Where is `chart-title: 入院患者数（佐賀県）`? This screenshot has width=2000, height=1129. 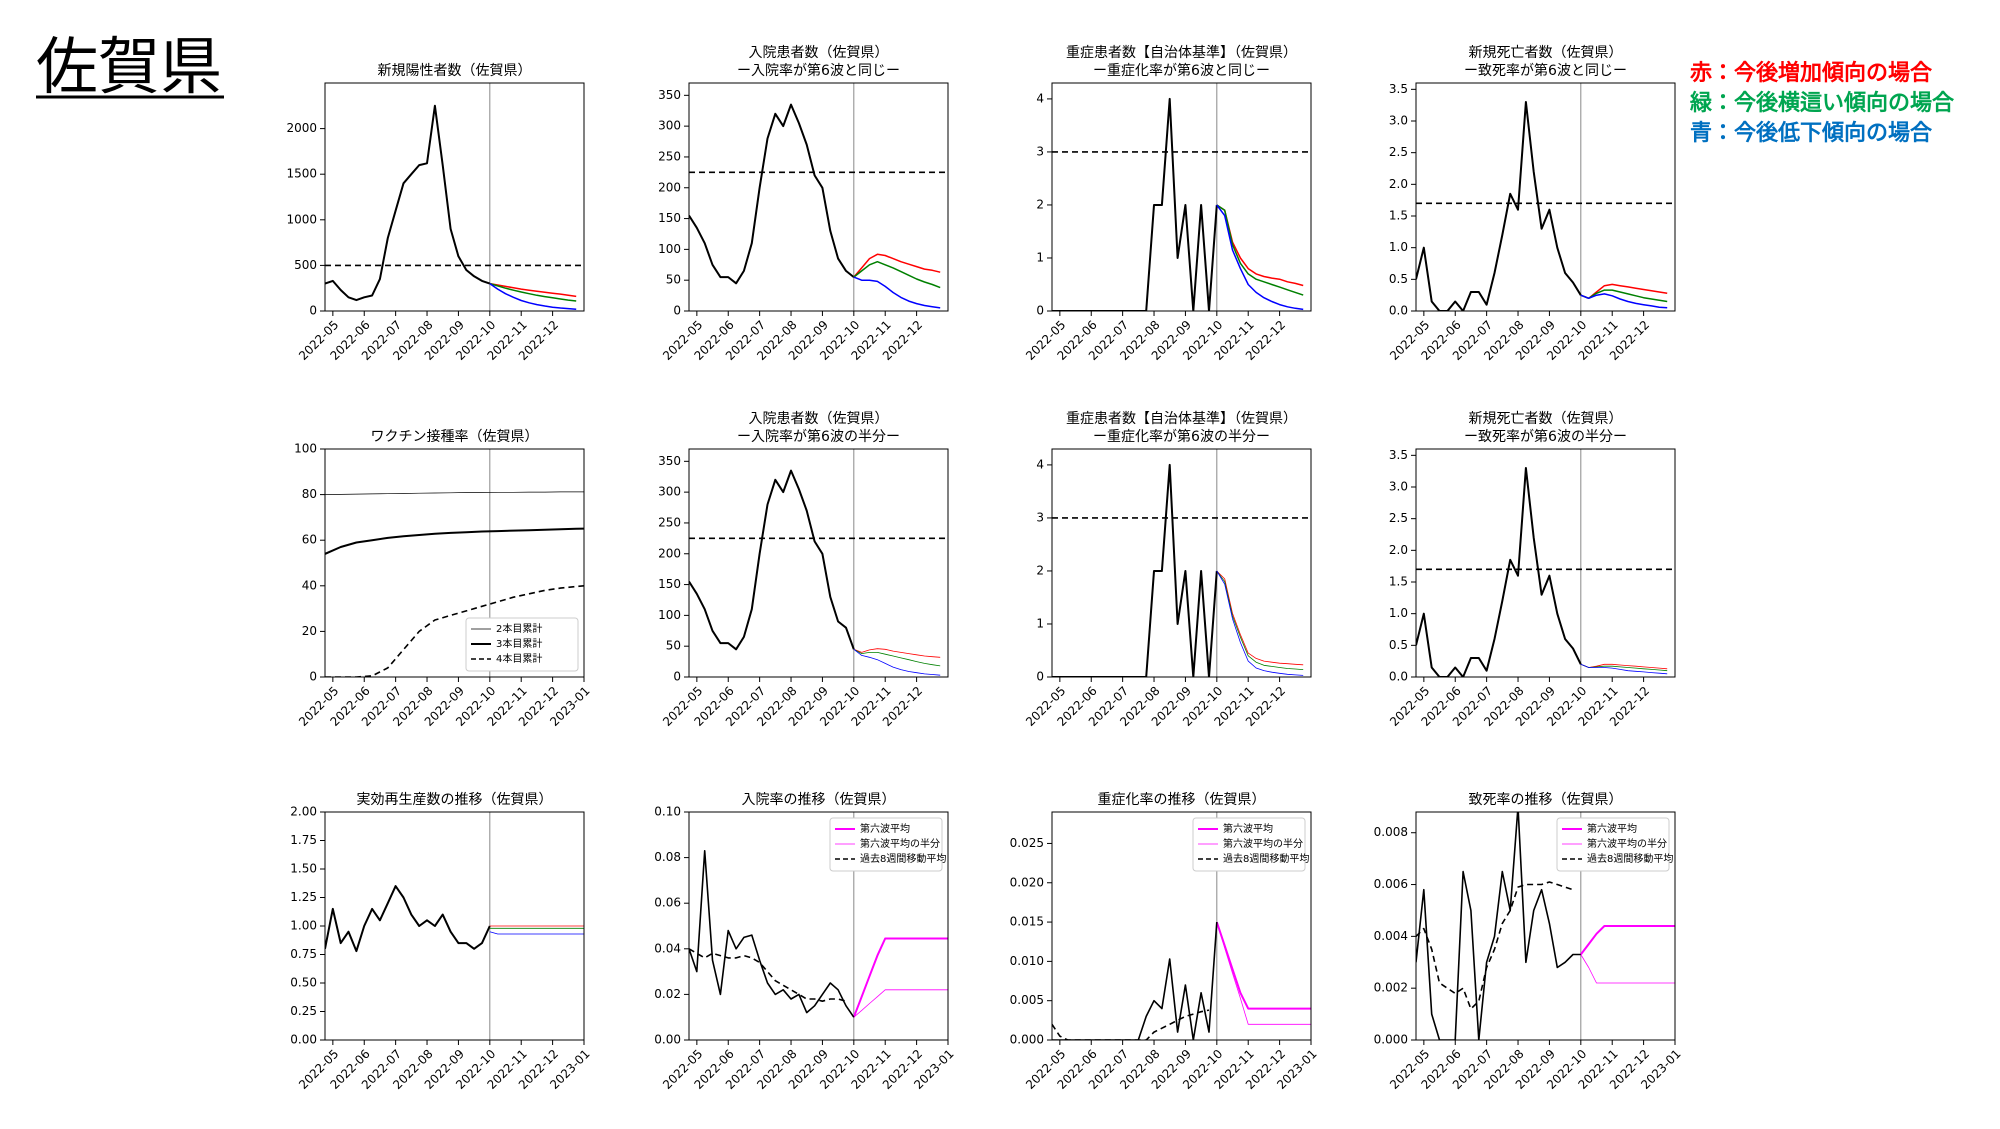 chart-title: 入院患者数（佐賀県） is located at coordinates (819, 419).